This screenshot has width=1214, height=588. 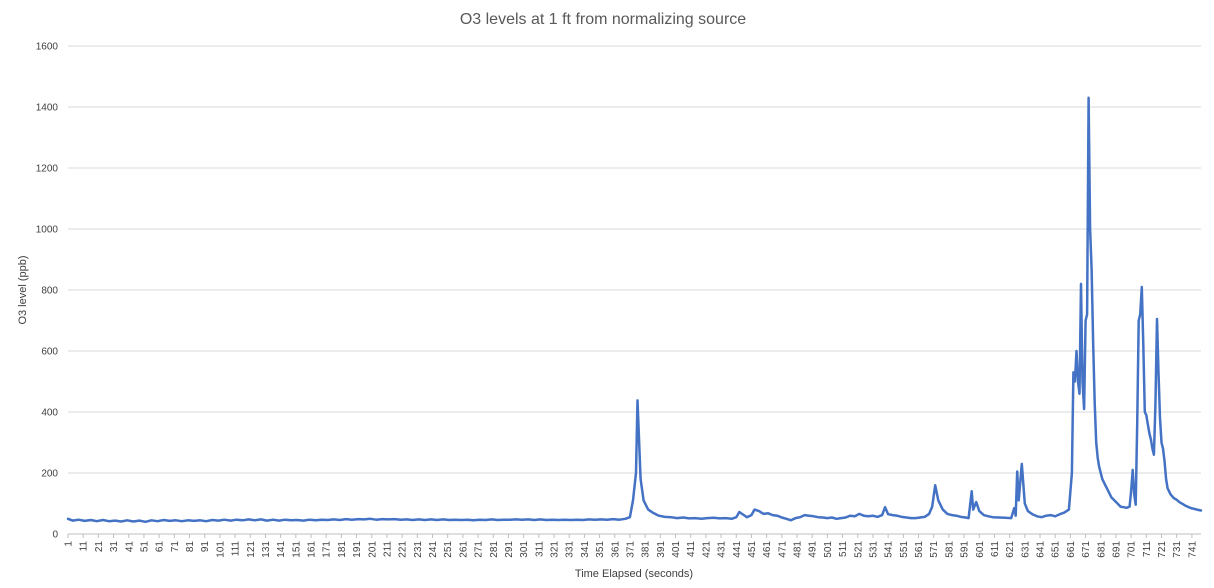 What do you see at coordinates (494, 549) in the screenshot?
I see `x-tick-label: 281` at bounding box center [494, 549].